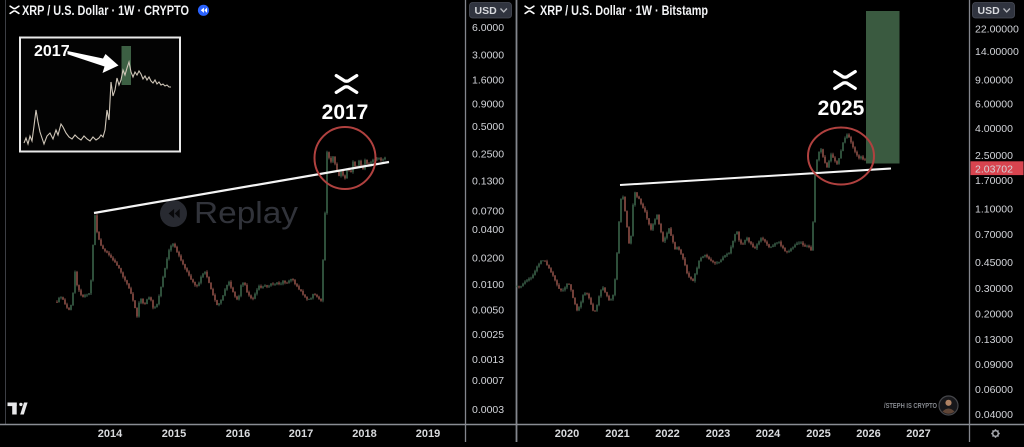 The width and height of the screenshot is (1024, 447). What do you see at coordinates (238, 434) in the screenshot?
I see `svg-text: 2016` at bounding box center [238, 434].